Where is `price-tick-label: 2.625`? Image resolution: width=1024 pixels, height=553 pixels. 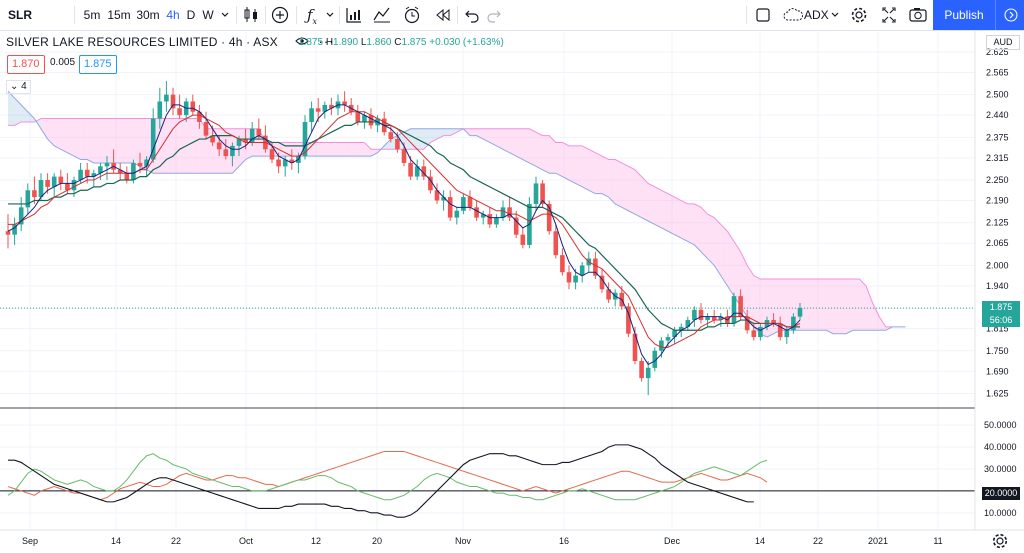 price-tick-label: 2.625 is located at coordinates (997, 52).